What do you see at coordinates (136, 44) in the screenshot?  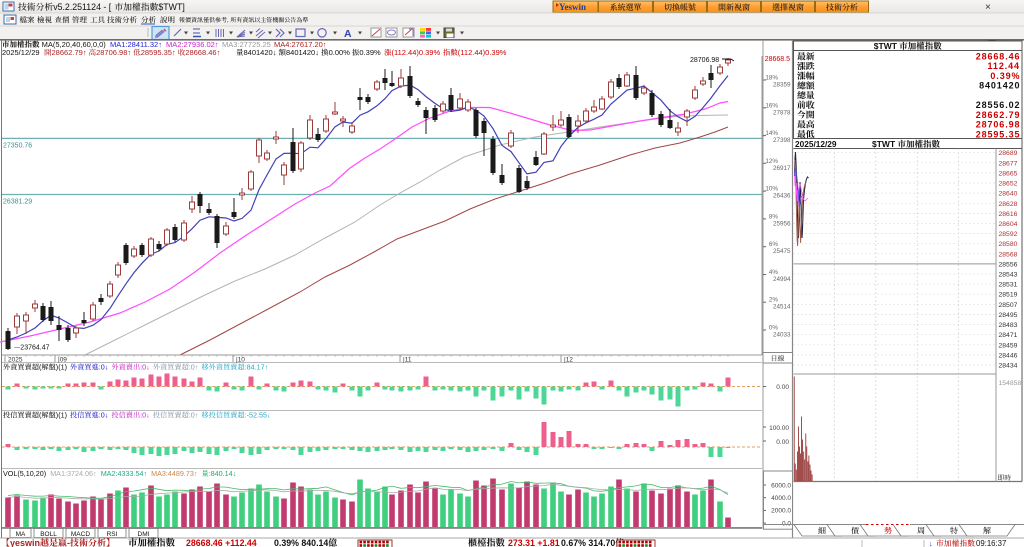 I see `svg-text: MA1:28411.32↑` at bounding box center [136, 44].